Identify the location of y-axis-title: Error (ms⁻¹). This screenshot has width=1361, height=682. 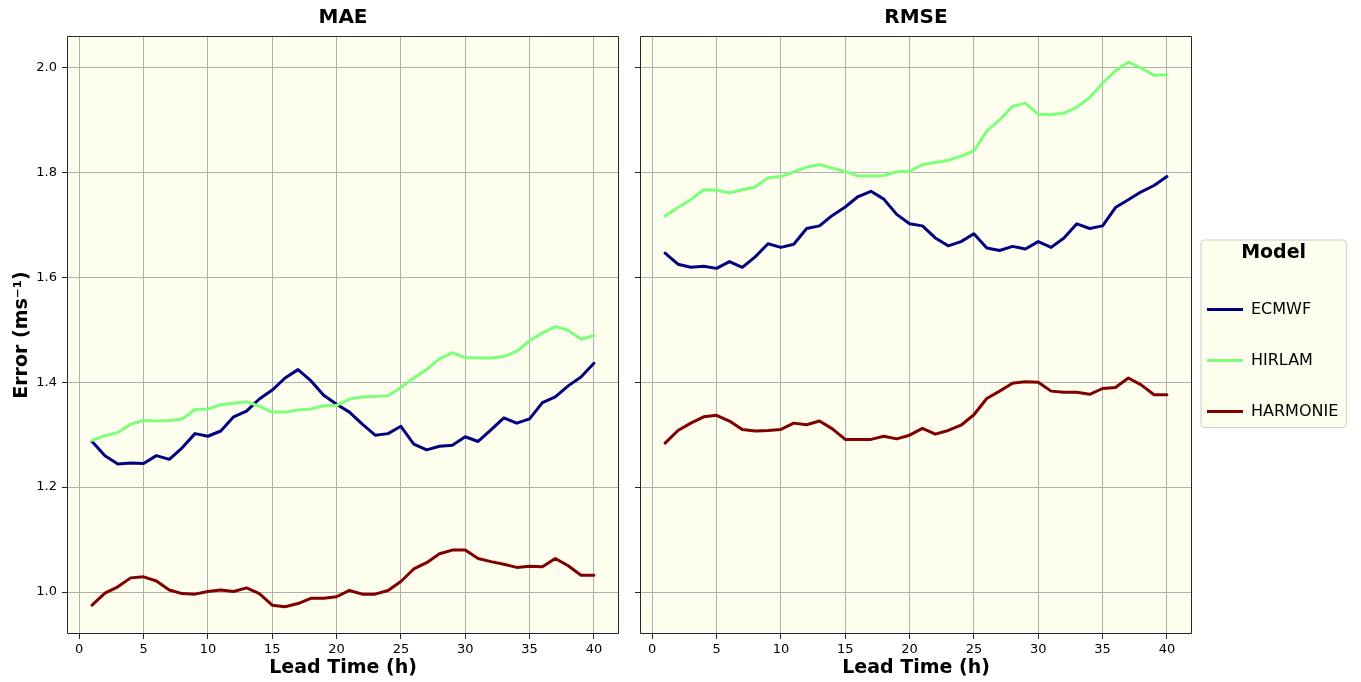
(20, 335).